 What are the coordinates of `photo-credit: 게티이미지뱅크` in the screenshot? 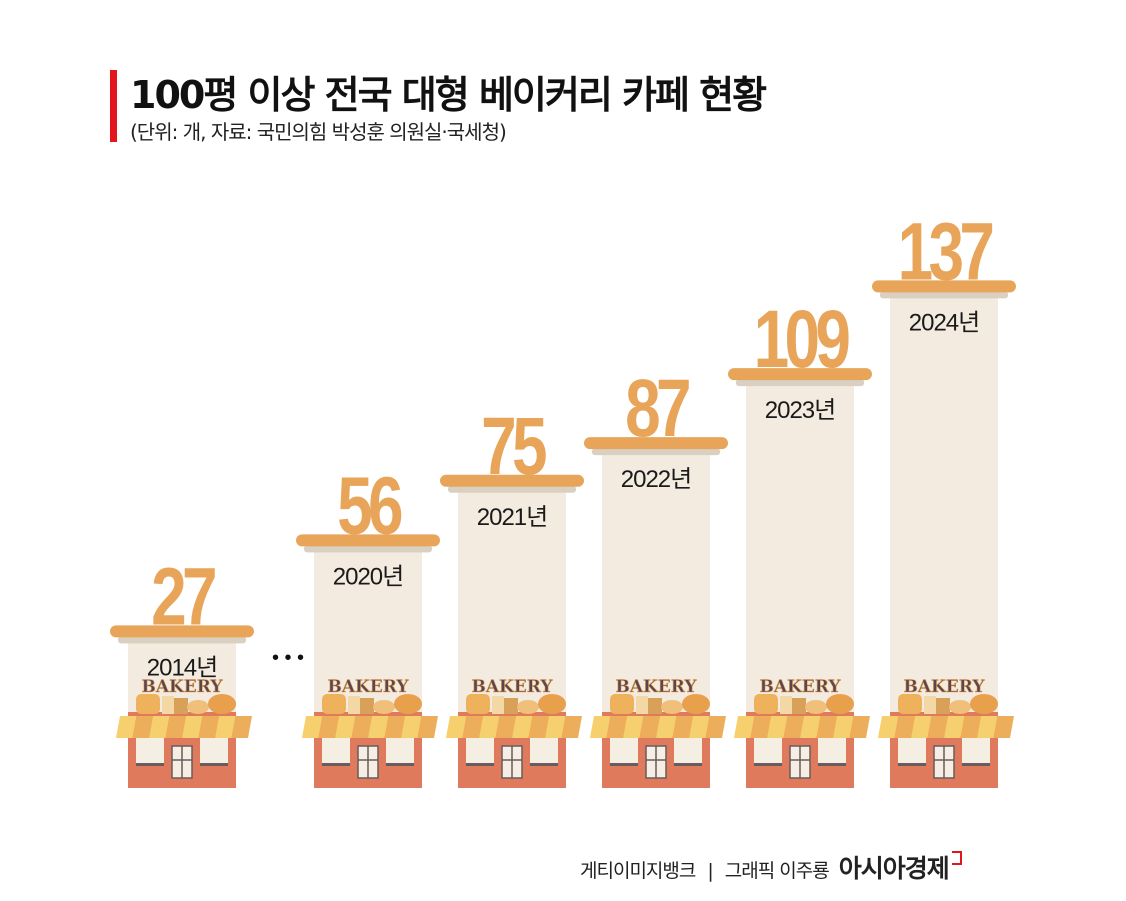 It's located at (638, 871).